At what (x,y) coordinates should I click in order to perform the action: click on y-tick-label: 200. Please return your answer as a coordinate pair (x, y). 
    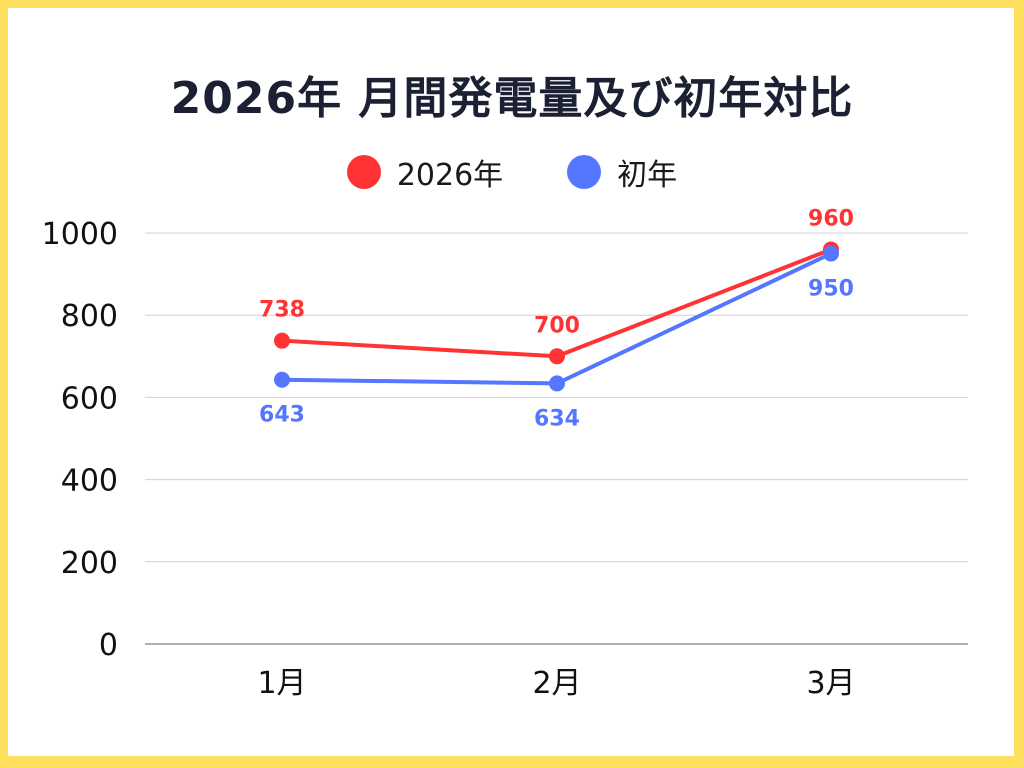
    Looking at the image, I should click on (89, 563).